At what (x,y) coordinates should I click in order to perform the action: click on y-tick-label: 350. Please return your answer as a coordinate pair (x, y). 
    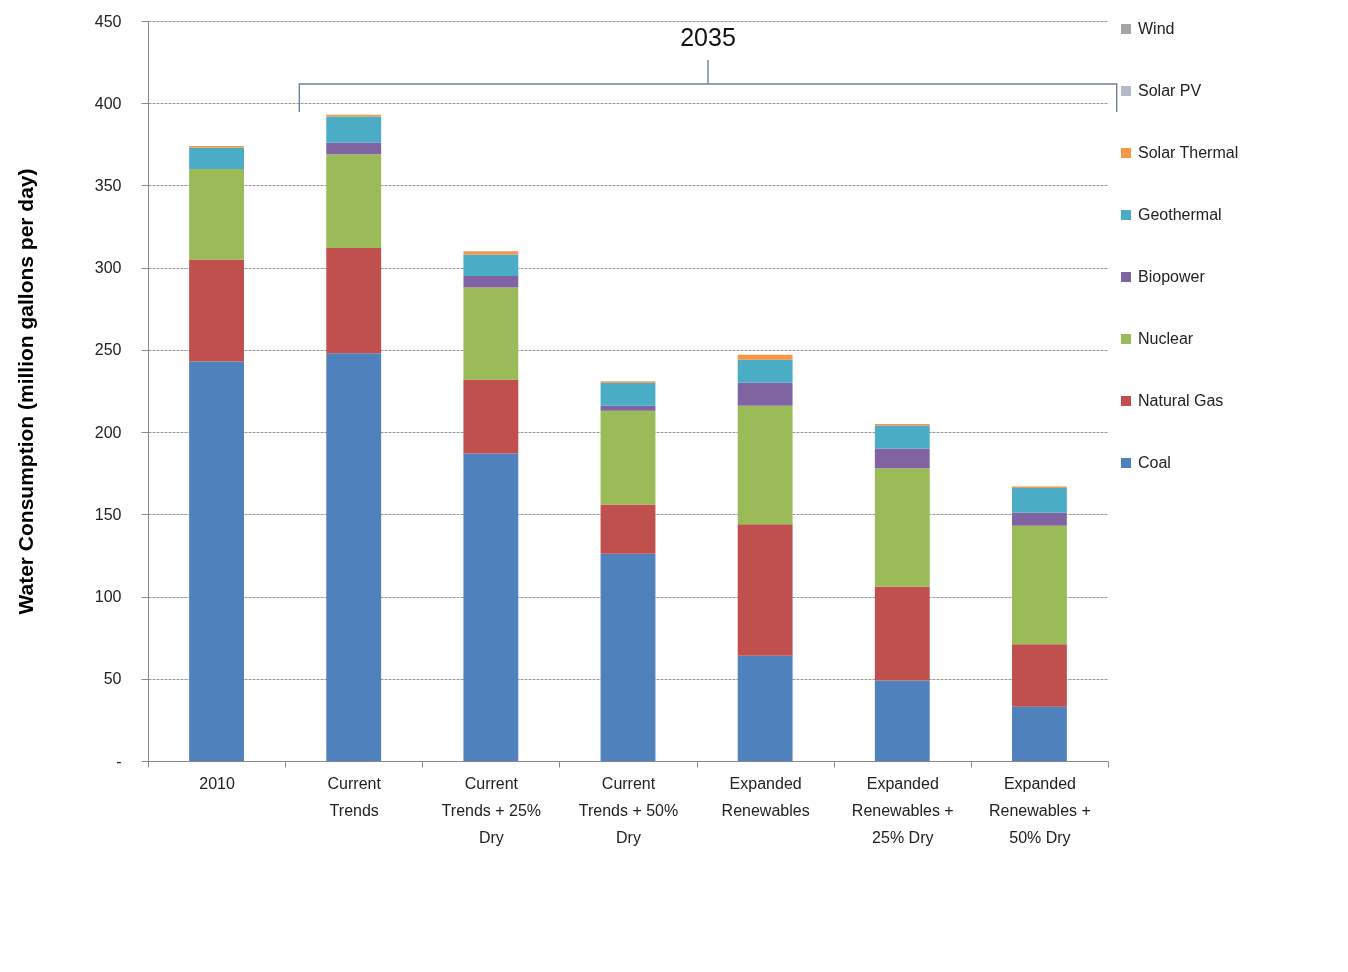
    Looking at the image, I should click on (108, 185).